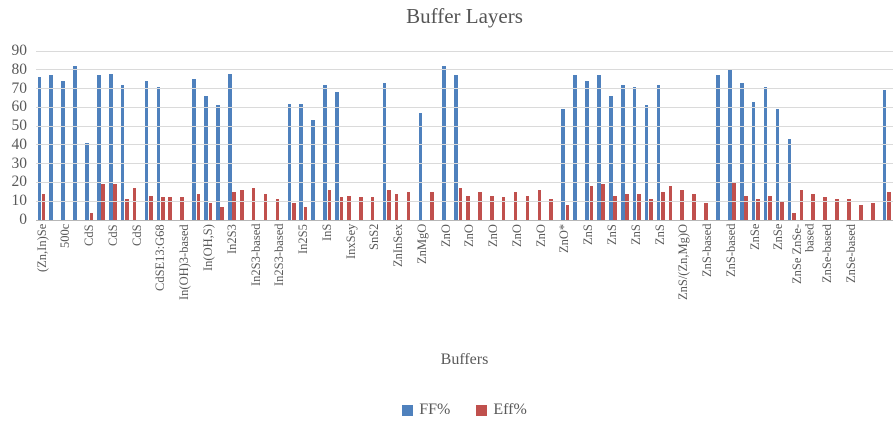 The image size is (896, 429). What do you see at coordinates (19, 144) in the screenshot?
I see `y-axis-tick-label: 40` at bounding box center [19, 144].